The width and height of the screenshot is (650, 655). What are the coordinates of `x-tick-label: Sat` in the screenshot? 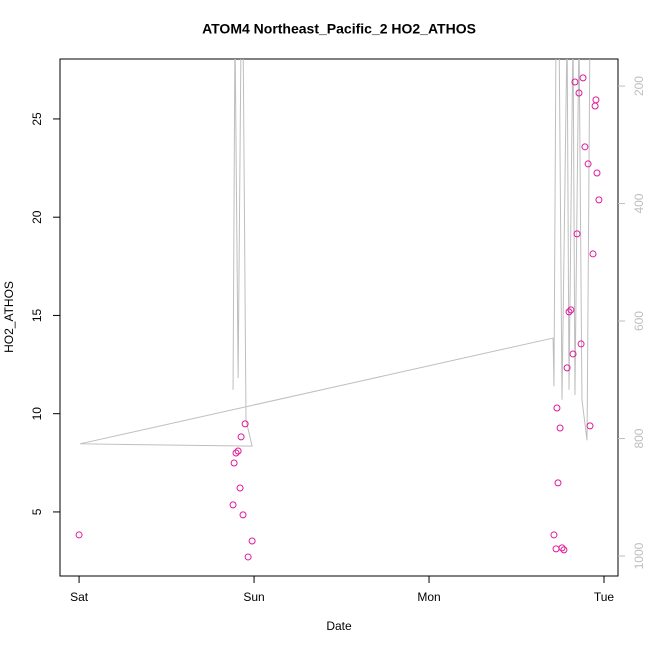 It's located at (79, 597).